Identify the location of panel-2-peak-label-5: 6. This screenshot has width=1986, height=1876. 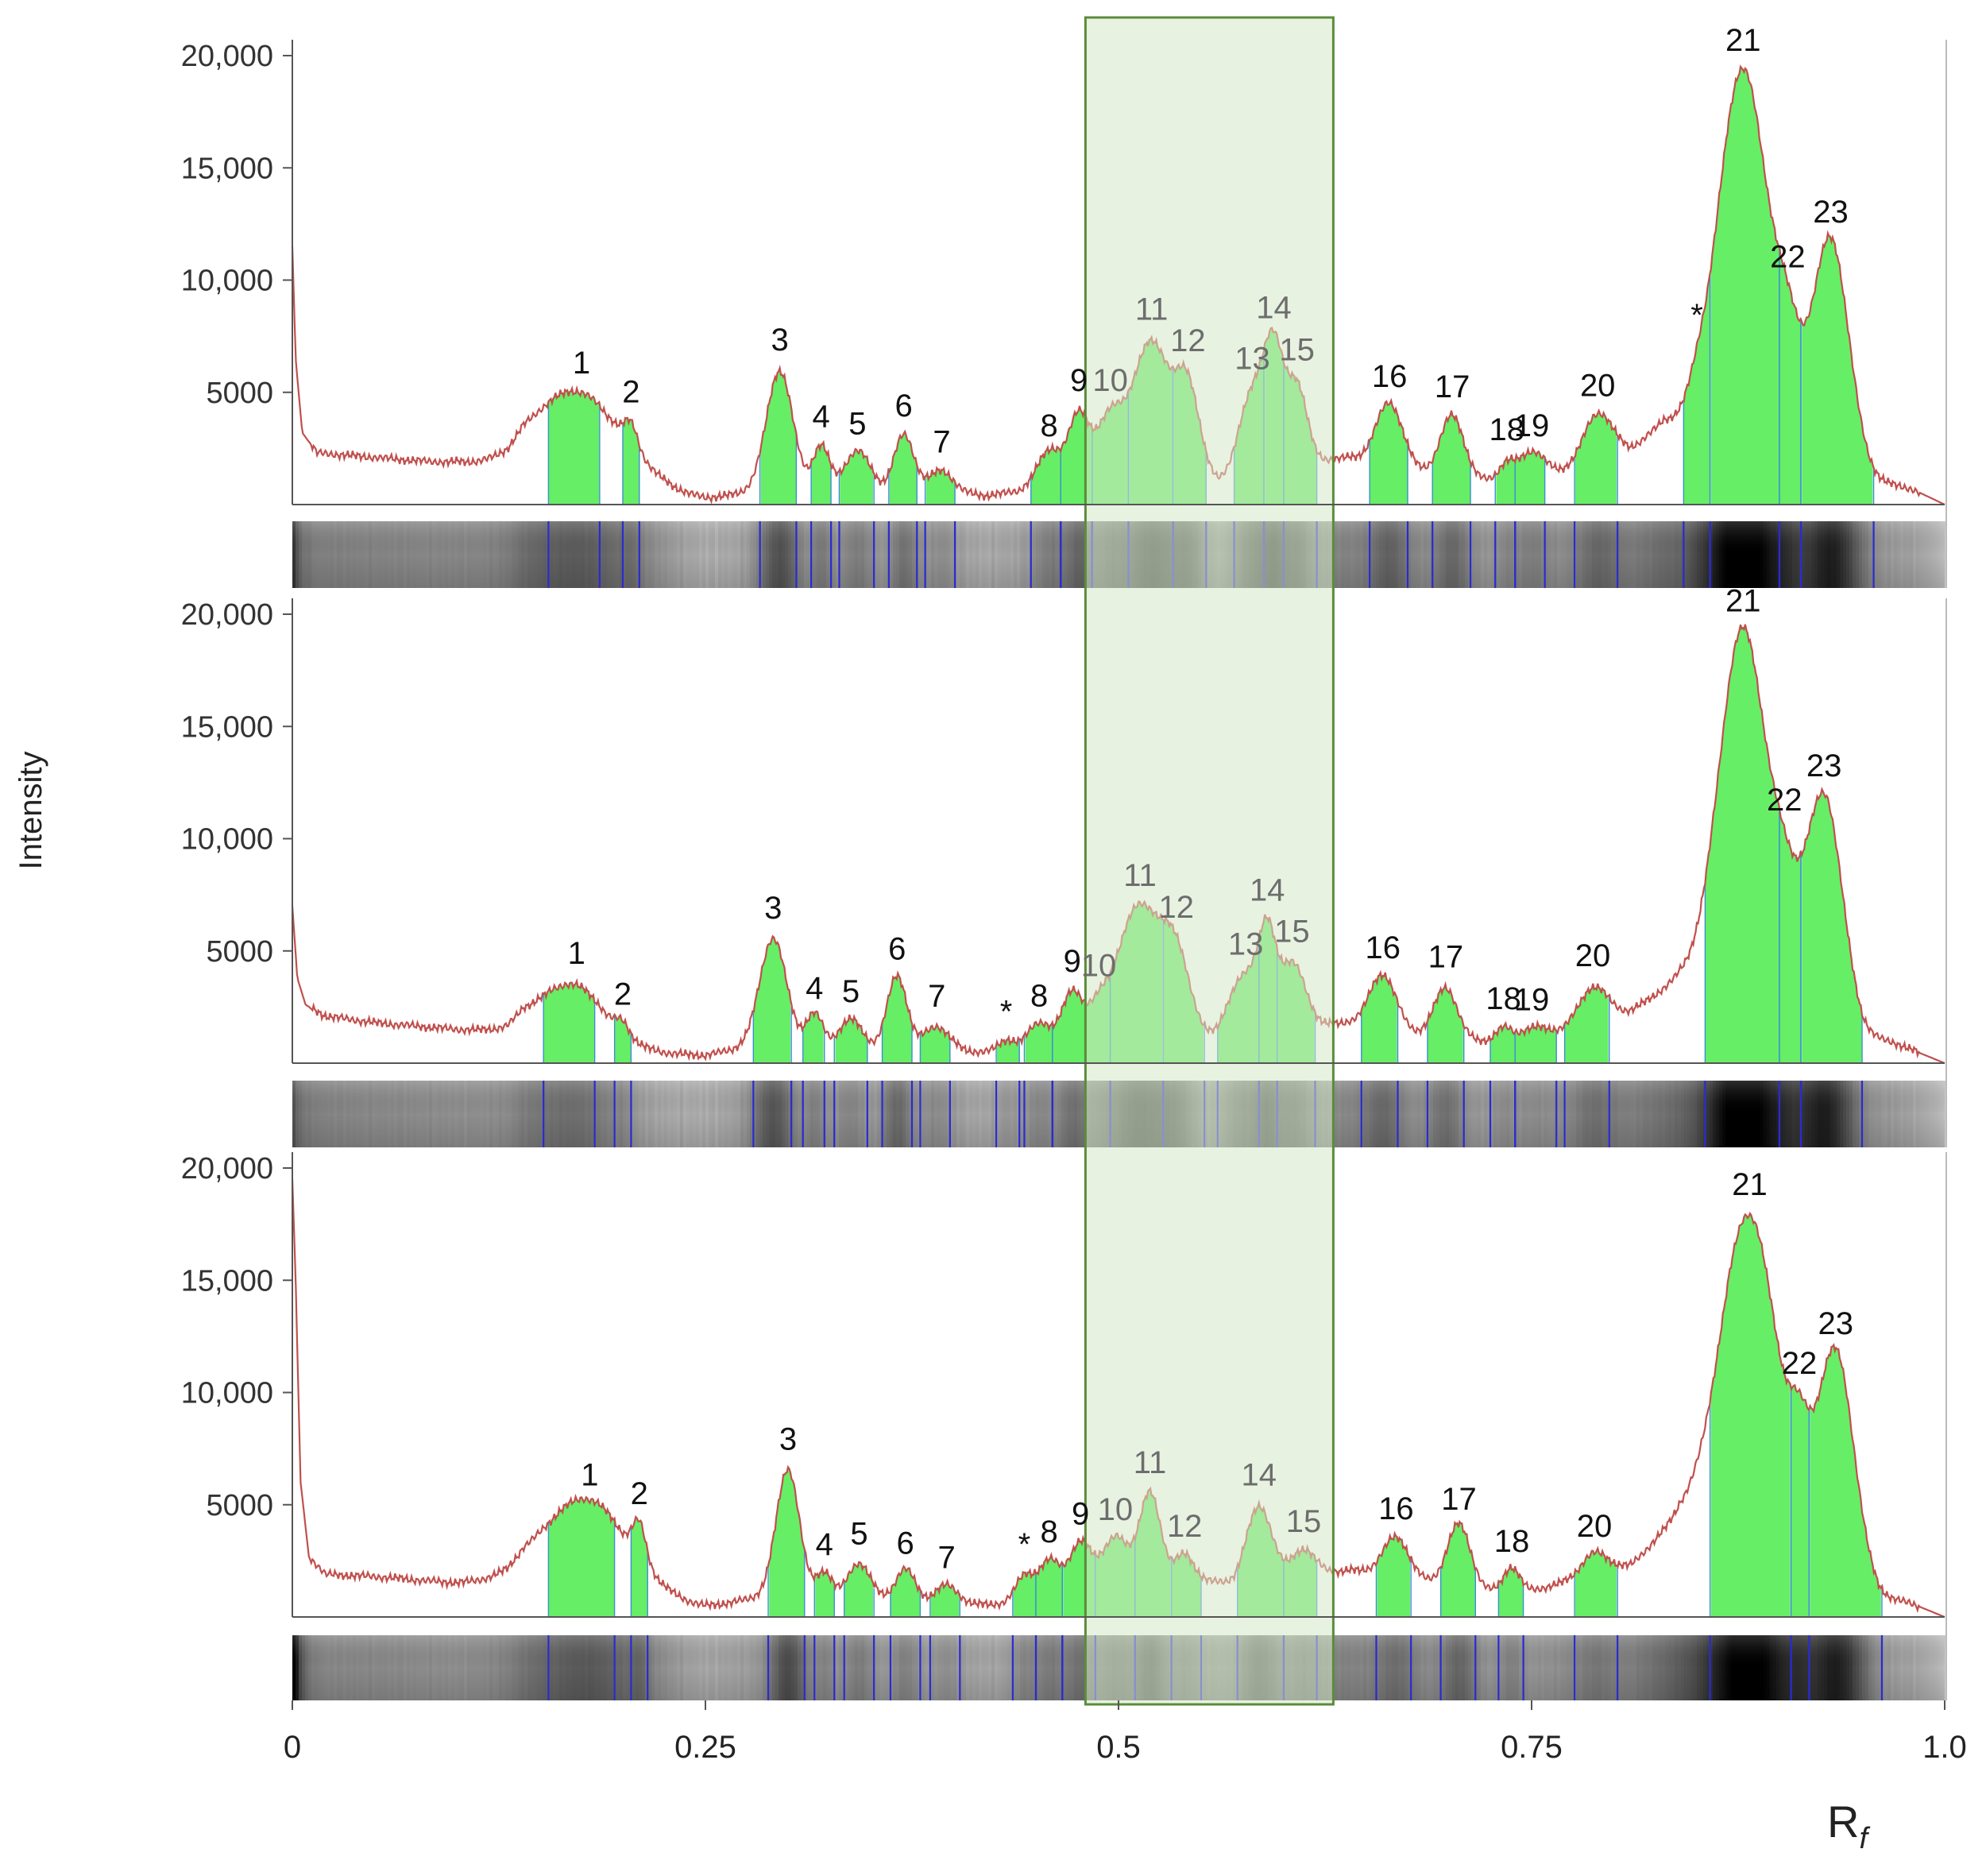
(897, 948).